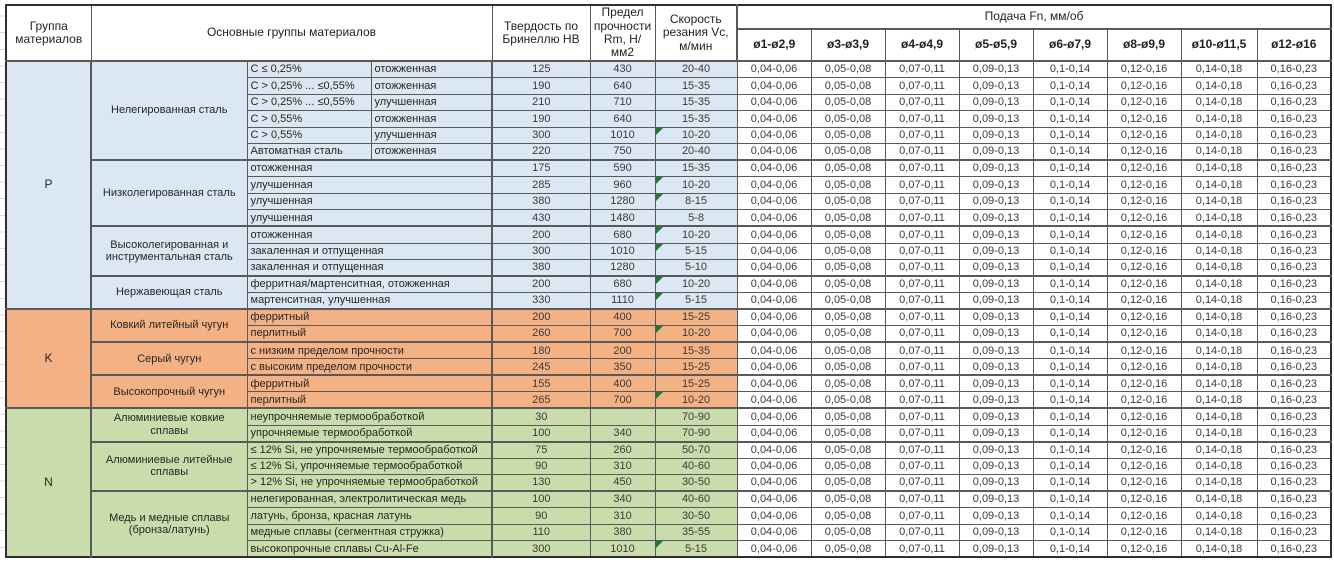  I want to click on vc-cell: 30-50, so click(696, 483).